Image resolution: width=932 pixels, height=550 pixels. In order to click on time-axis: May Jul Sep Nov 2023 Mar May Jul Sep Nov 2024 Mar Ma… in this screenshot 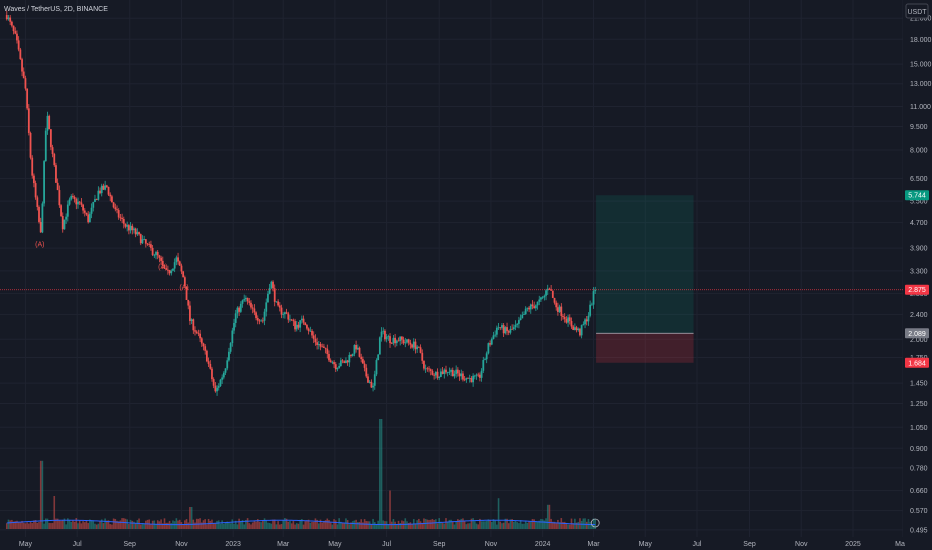, I will do `click(462, 544)`.